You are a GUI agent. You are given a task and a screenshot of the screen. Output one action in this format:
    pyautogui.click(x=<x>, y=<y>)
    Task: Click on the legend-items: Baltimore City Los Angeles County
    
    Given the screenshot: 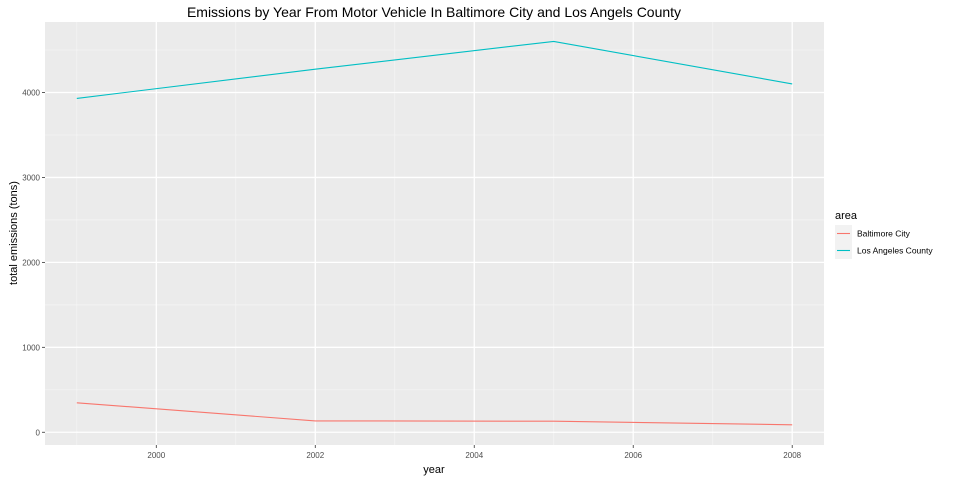 What is the action you would take?
    pyautogui.click(x=884, y=242)
    